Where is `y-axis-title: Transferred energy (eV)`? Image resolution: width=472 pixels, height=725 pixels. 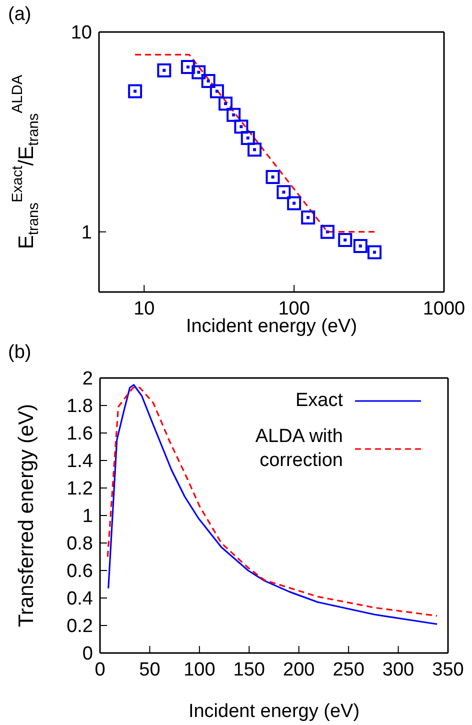
y-axis-title: Transferred energy (eV) is located at coordinates (26, 516).